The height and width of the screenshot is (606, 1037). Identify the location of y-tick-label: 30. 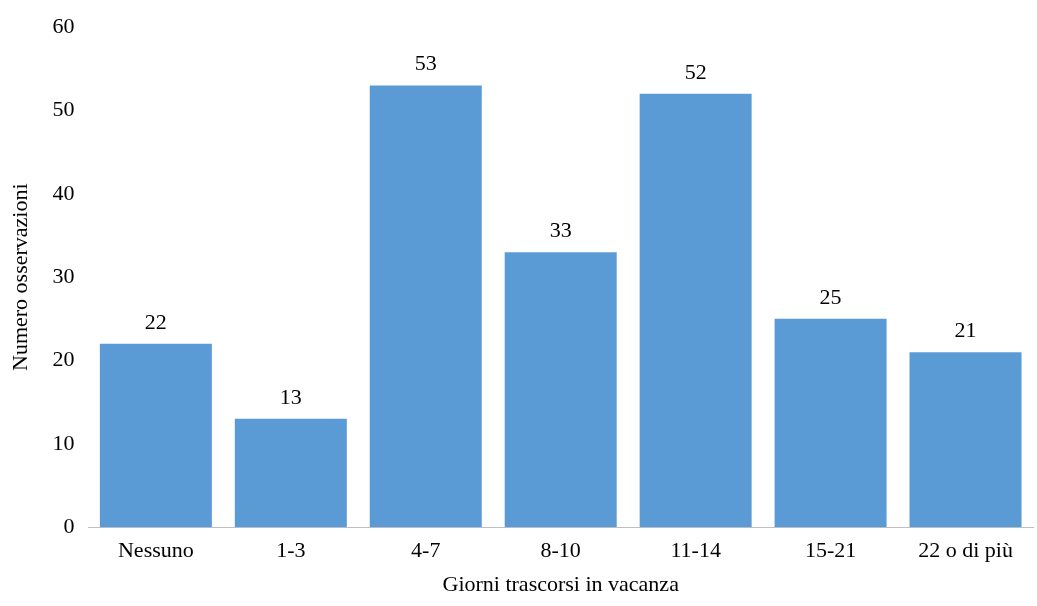
(63, 275).